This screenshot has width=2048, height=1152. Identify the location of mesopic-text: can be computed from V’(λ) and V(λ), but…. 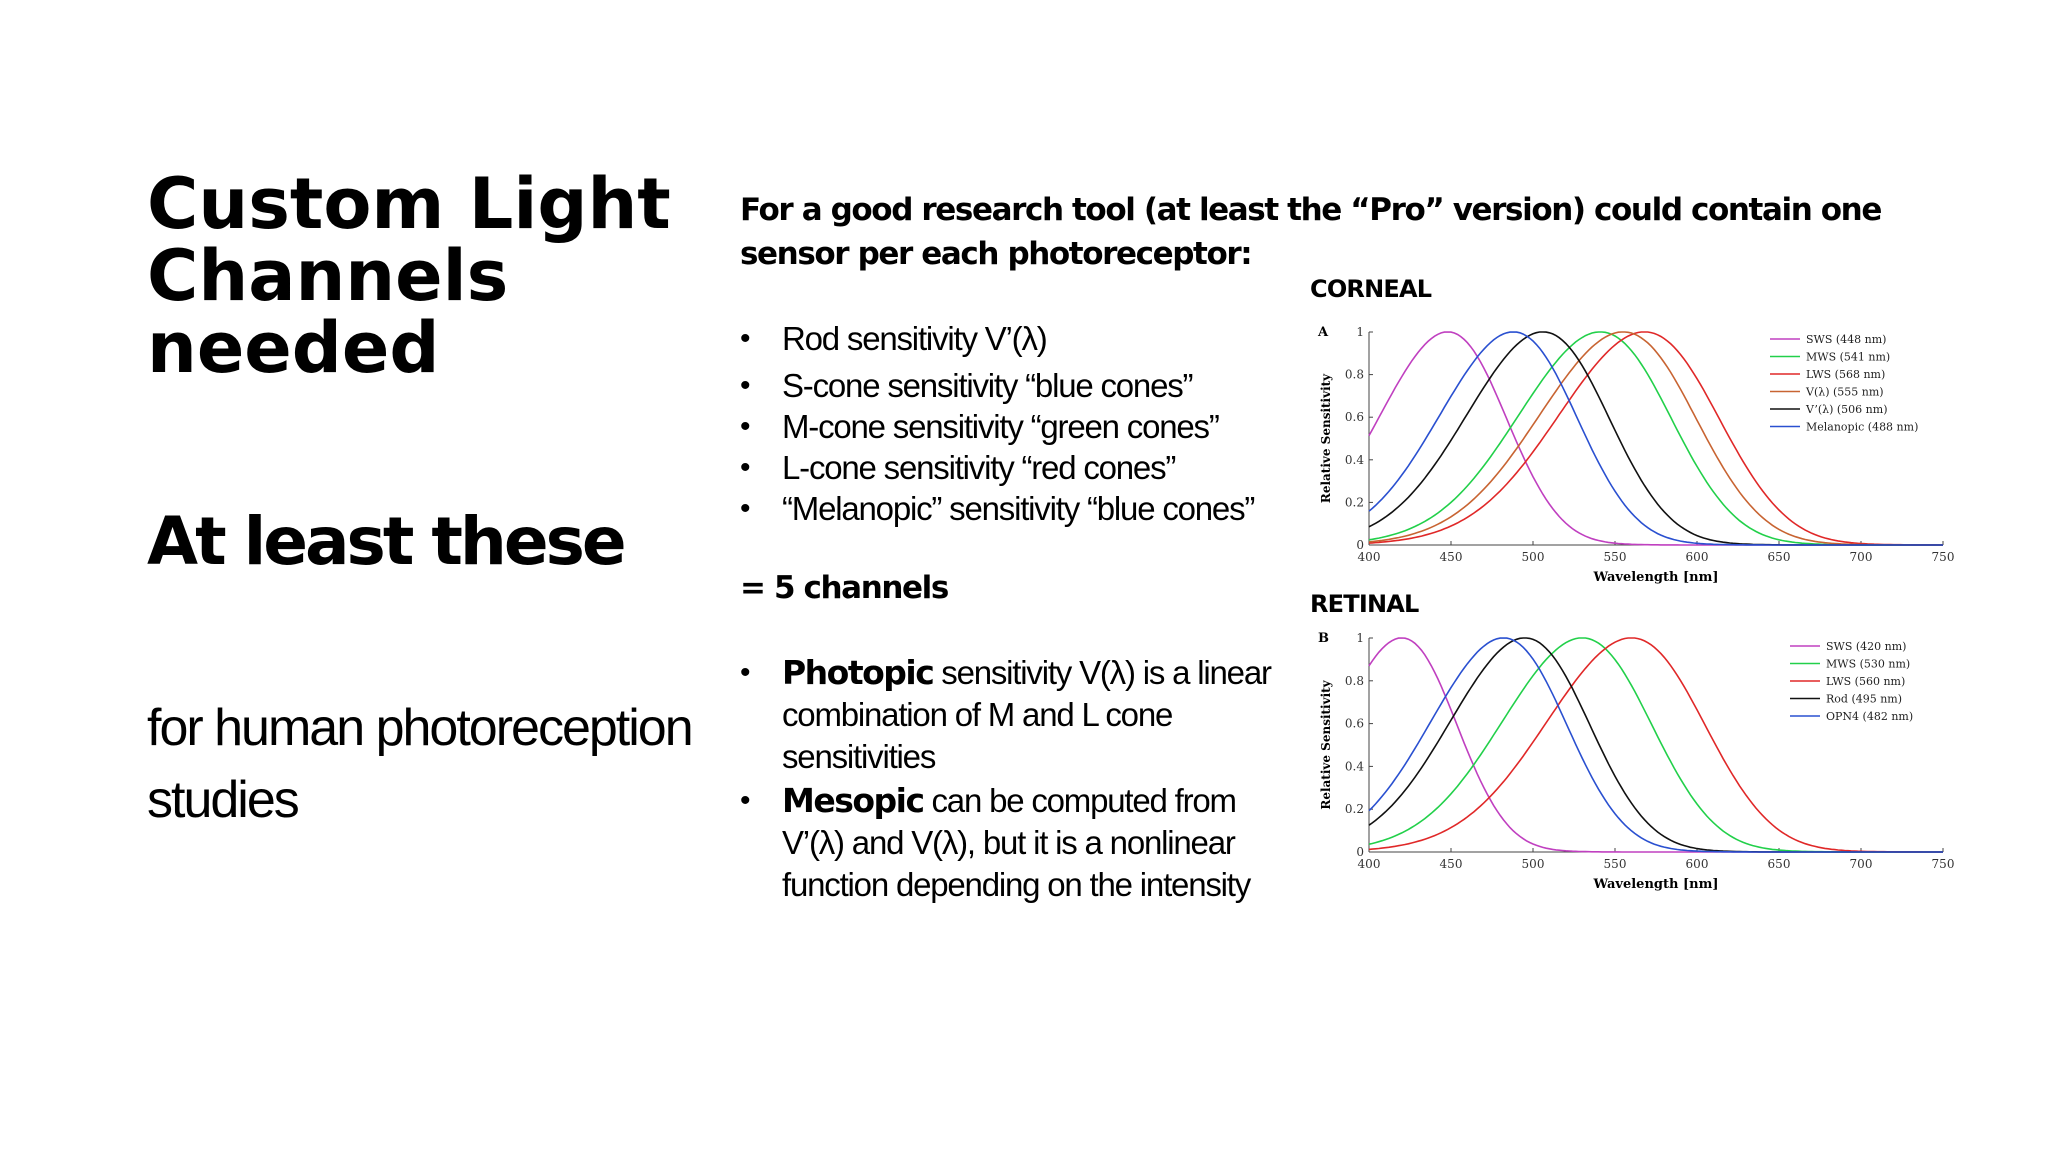
(1016, 842).